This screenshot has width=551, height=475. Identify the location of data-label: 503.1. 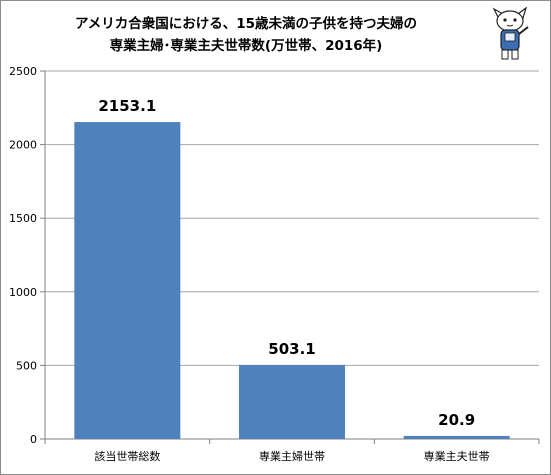
(291, 349).